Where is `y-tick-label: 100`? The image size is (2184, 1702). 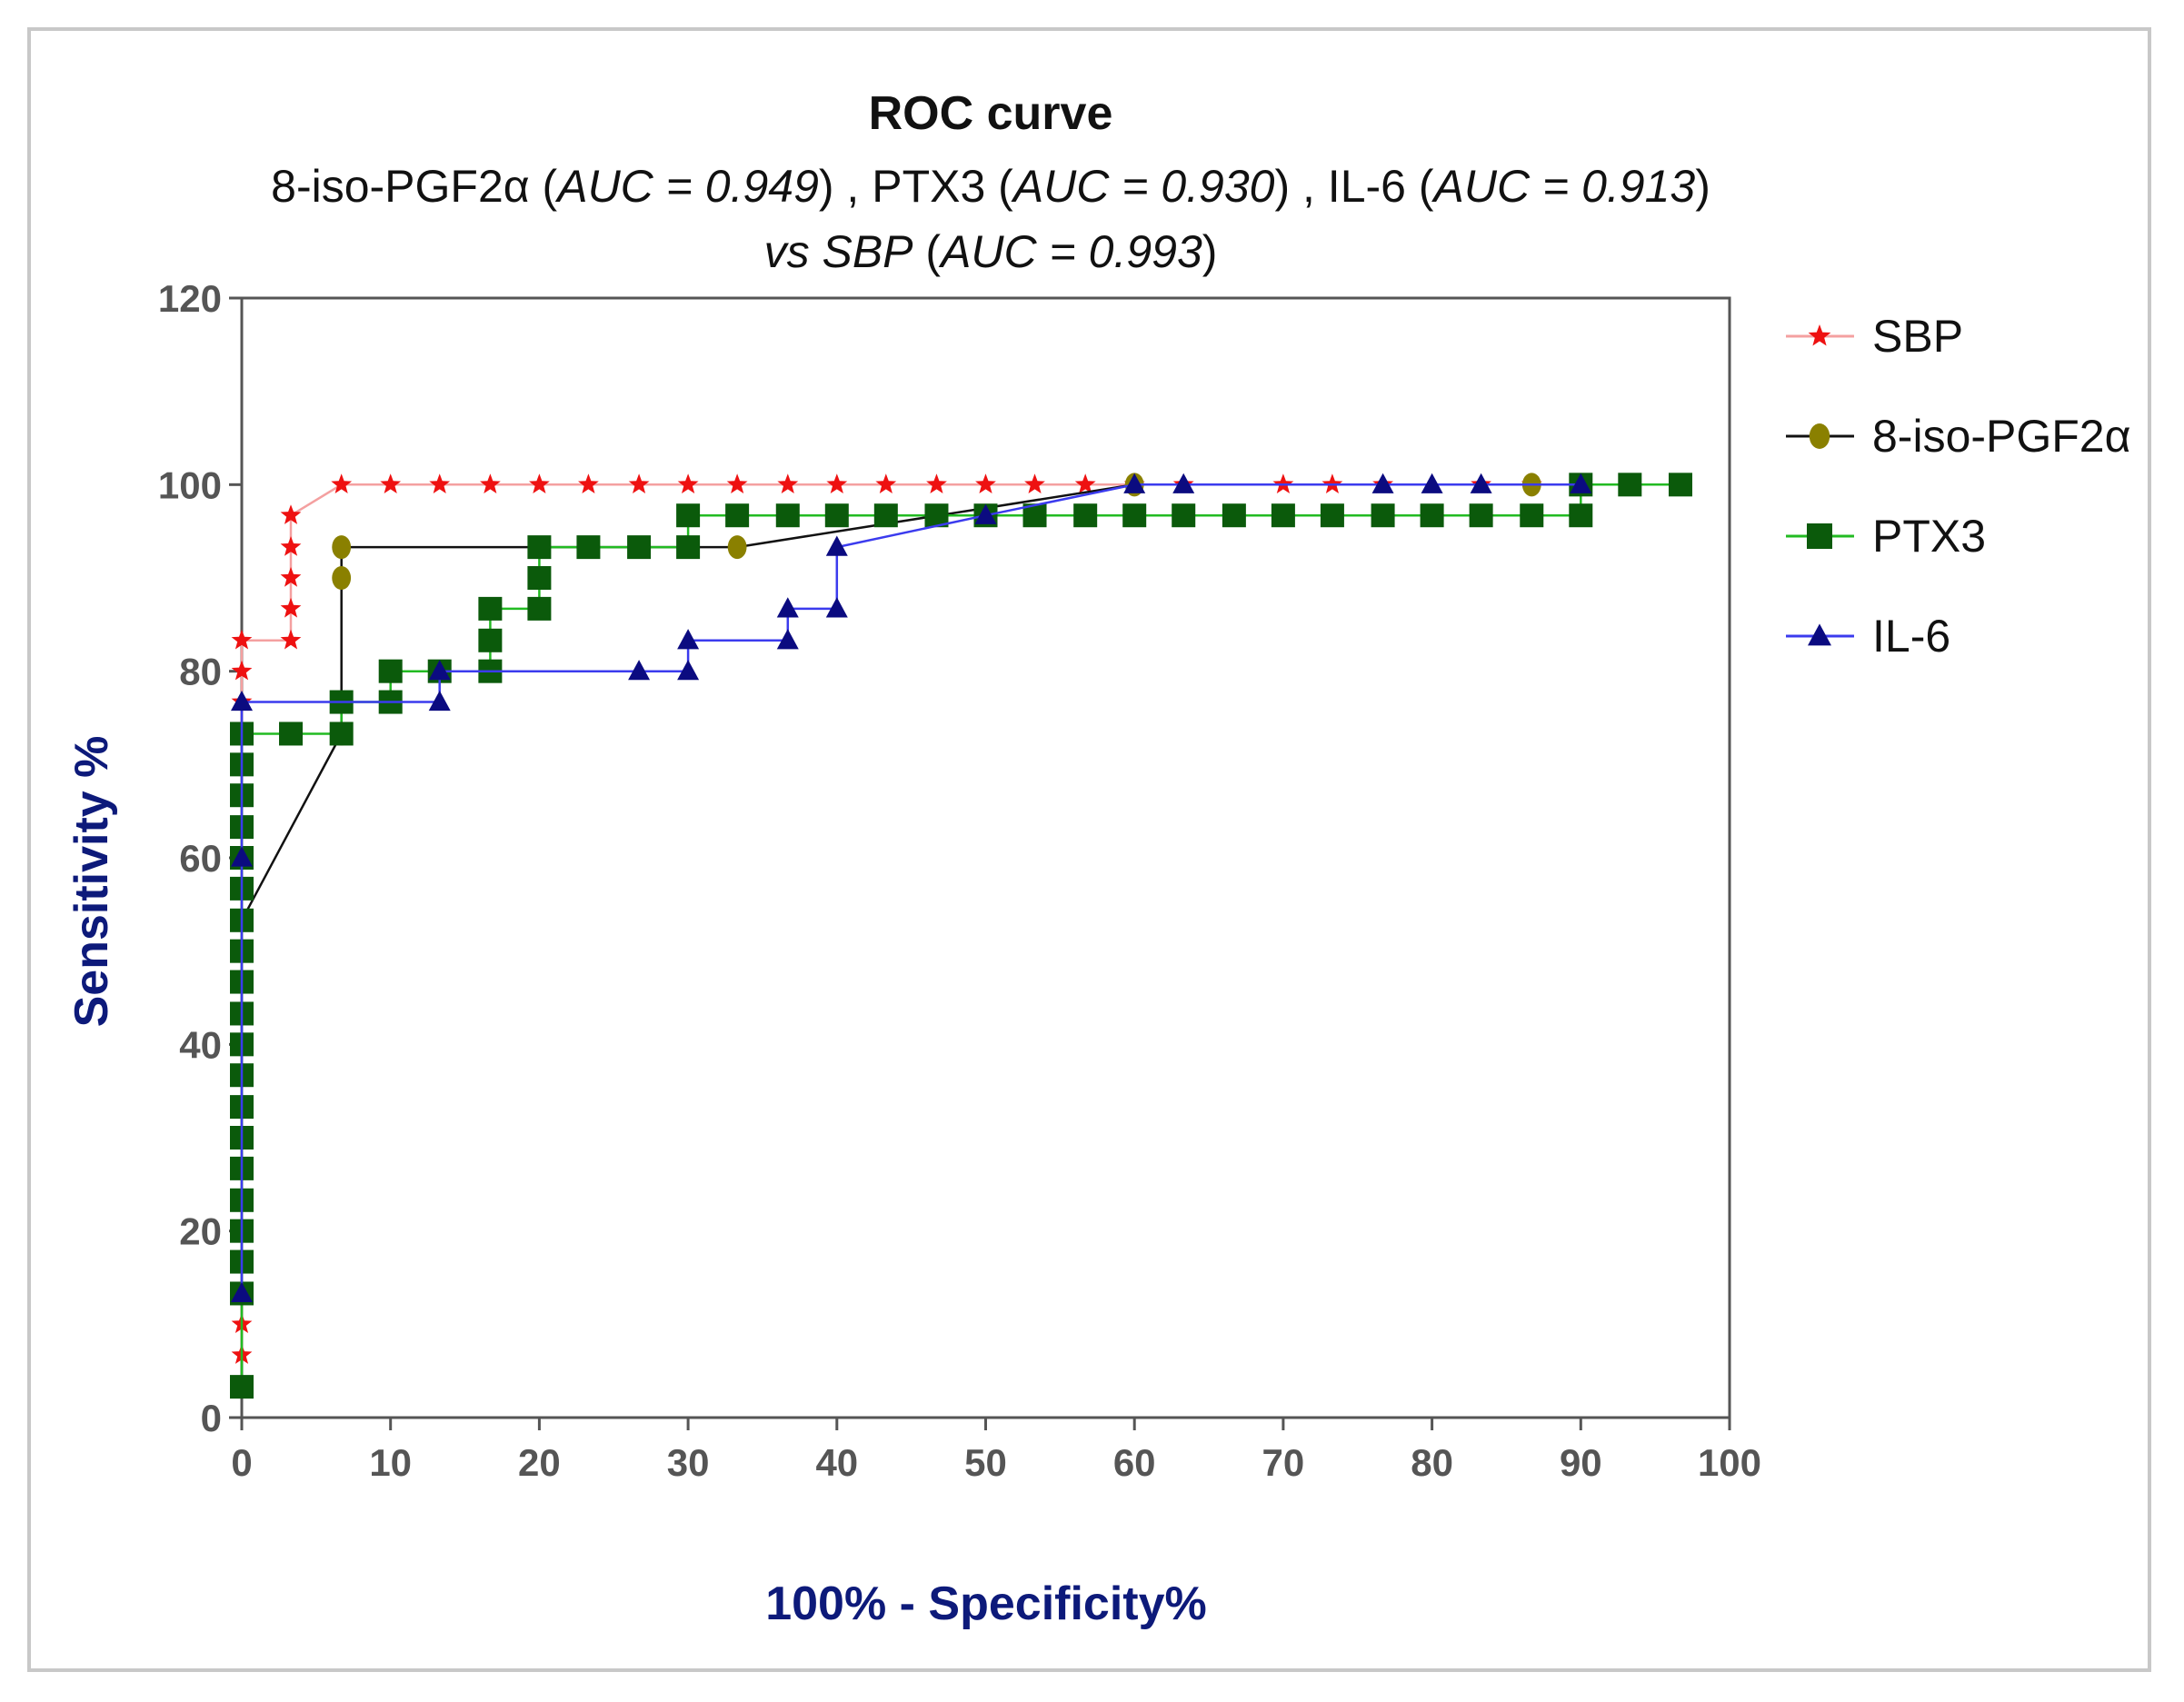
y-tick-label: 100 is located at coordinates (190, 485).